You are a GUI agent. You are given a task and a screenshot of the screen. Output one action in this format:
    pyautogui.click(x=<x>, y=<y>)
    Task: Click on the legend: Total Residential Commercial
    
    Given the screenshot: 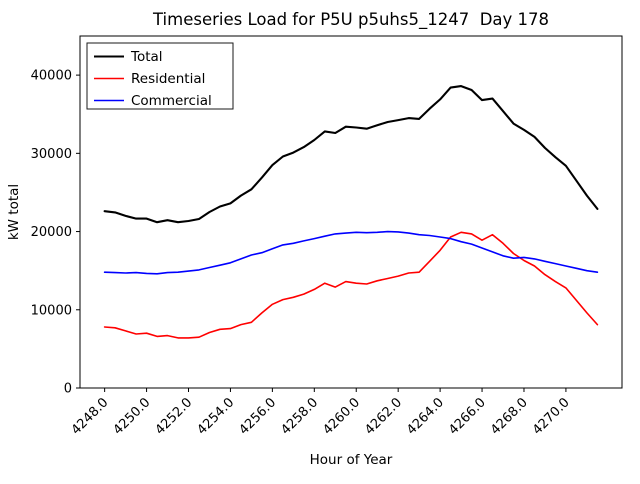 What is the action you would take?
    pyautogui.click(x=160, y=76)
    